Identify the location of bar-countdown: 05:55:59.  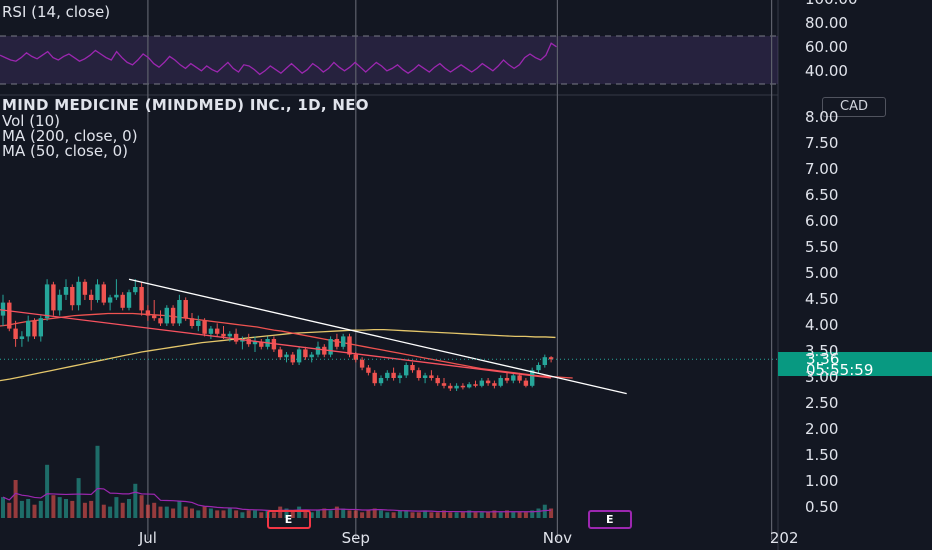
(840, 370).